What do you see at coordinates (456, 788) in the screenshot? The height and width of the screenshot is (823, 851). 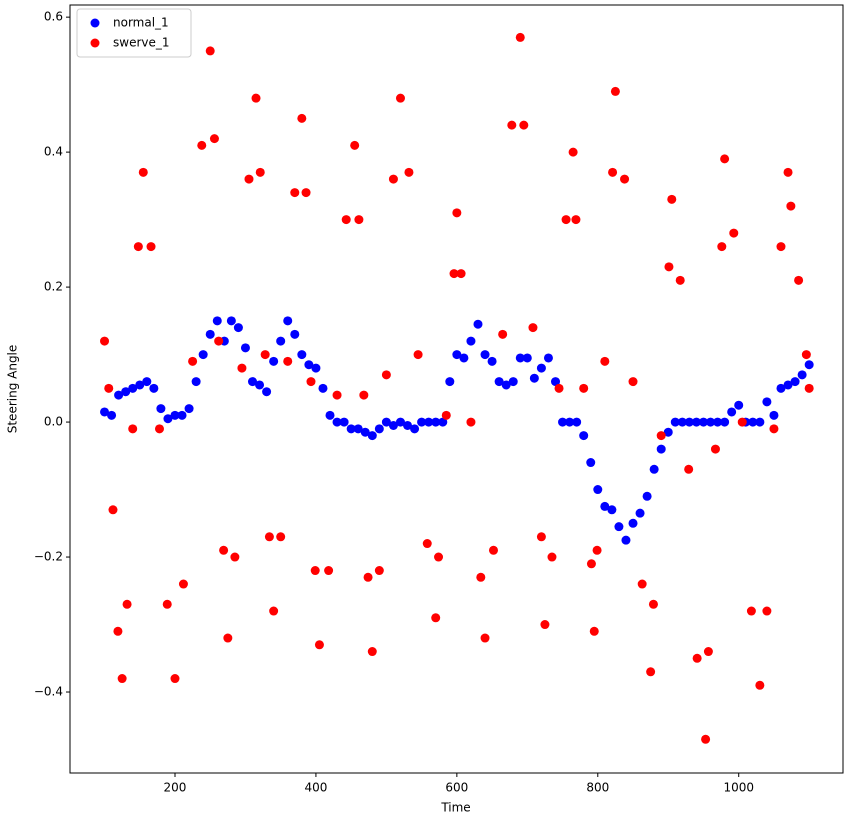 I see `x-tick-label: 600` at bounding box center [456, 788].